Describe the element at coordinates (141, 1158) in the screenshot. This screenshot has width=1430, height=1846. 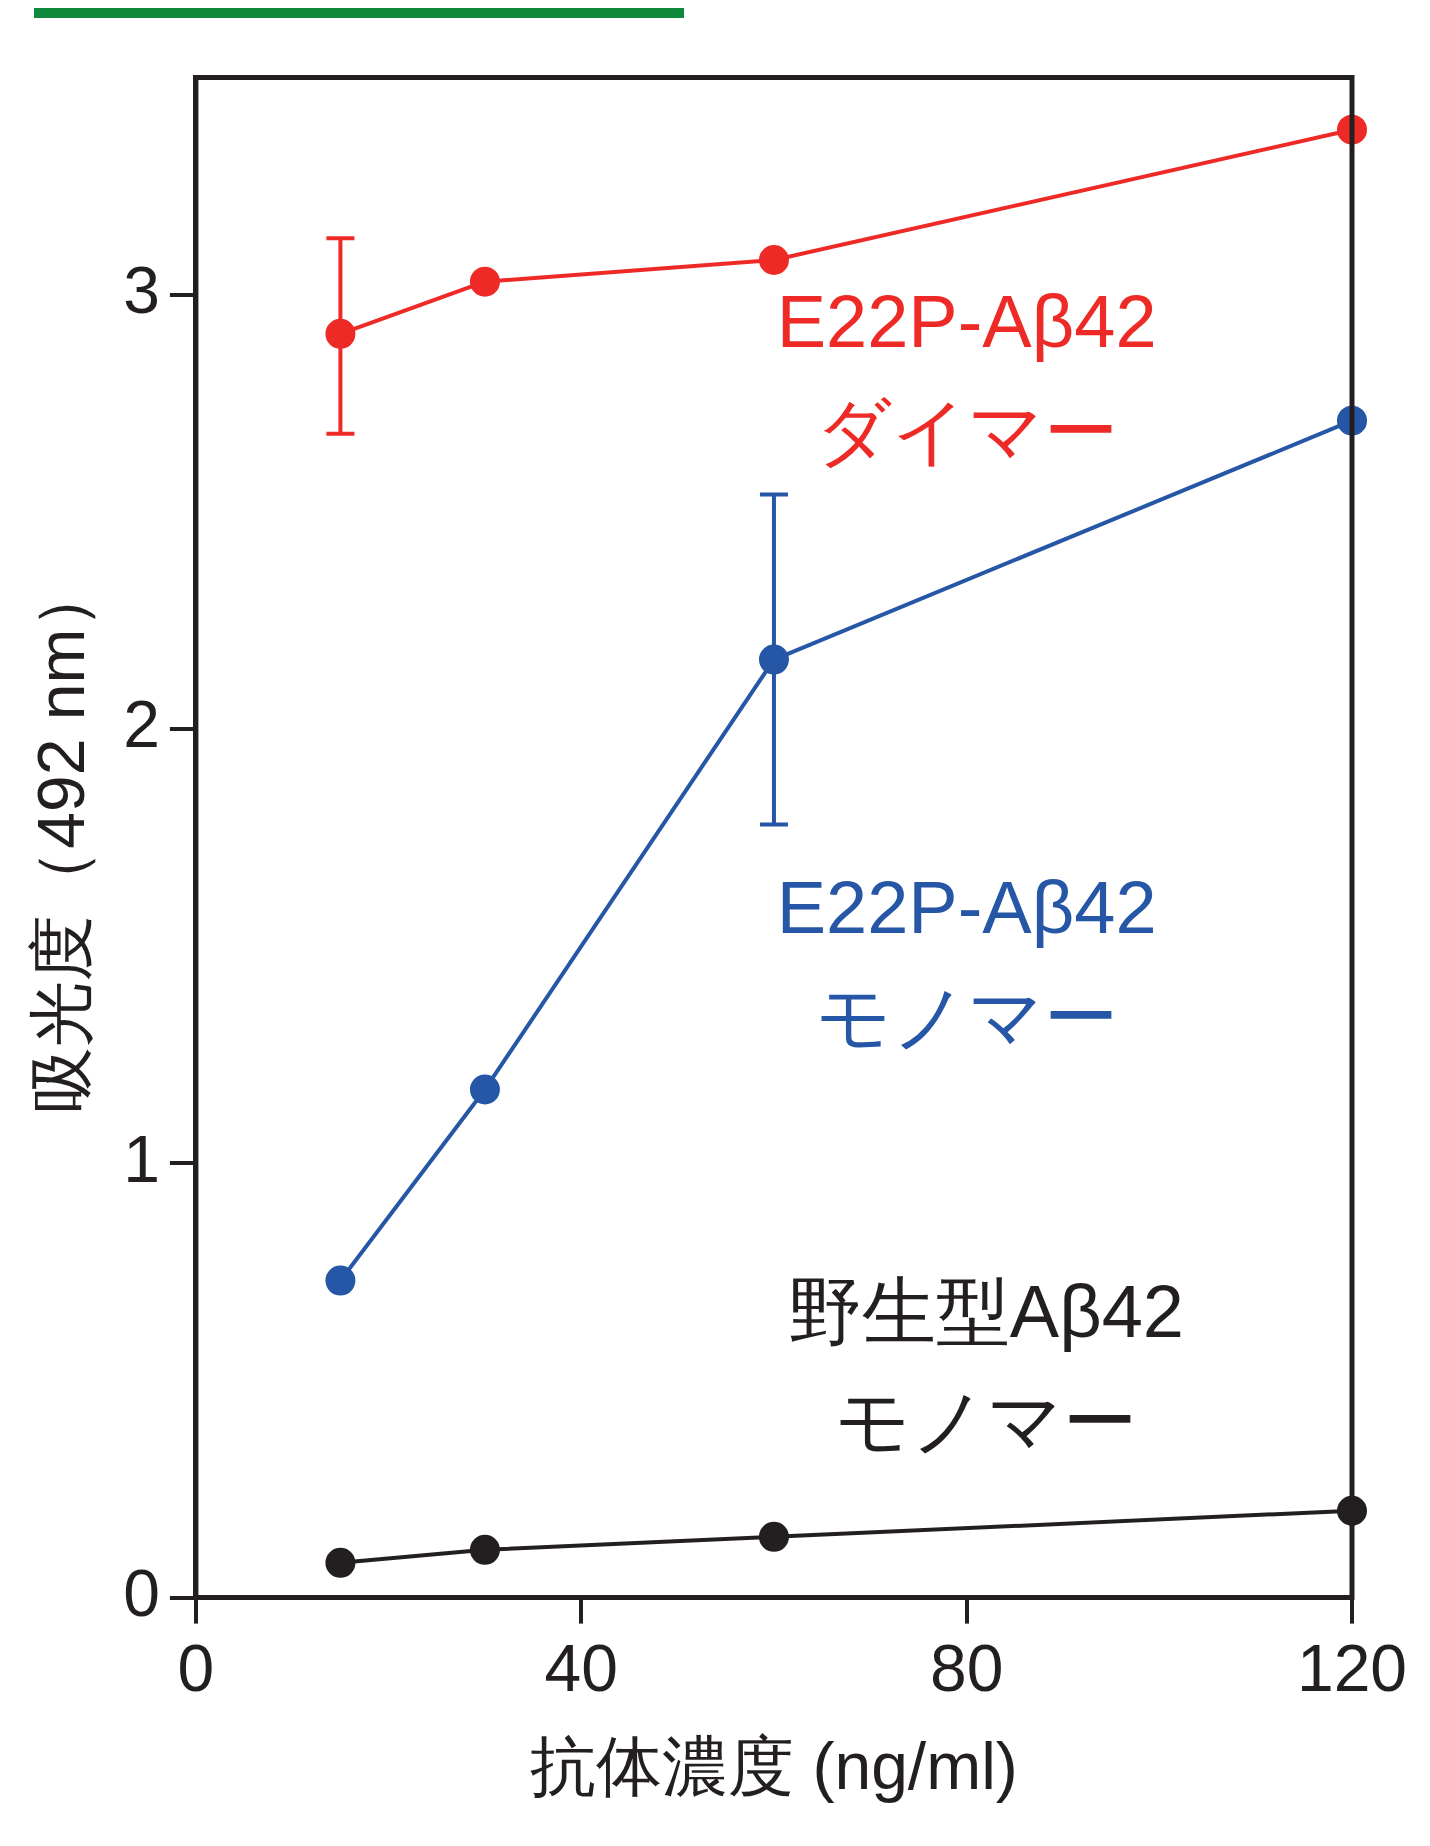
I see `y-tick-label: 1` at that location.